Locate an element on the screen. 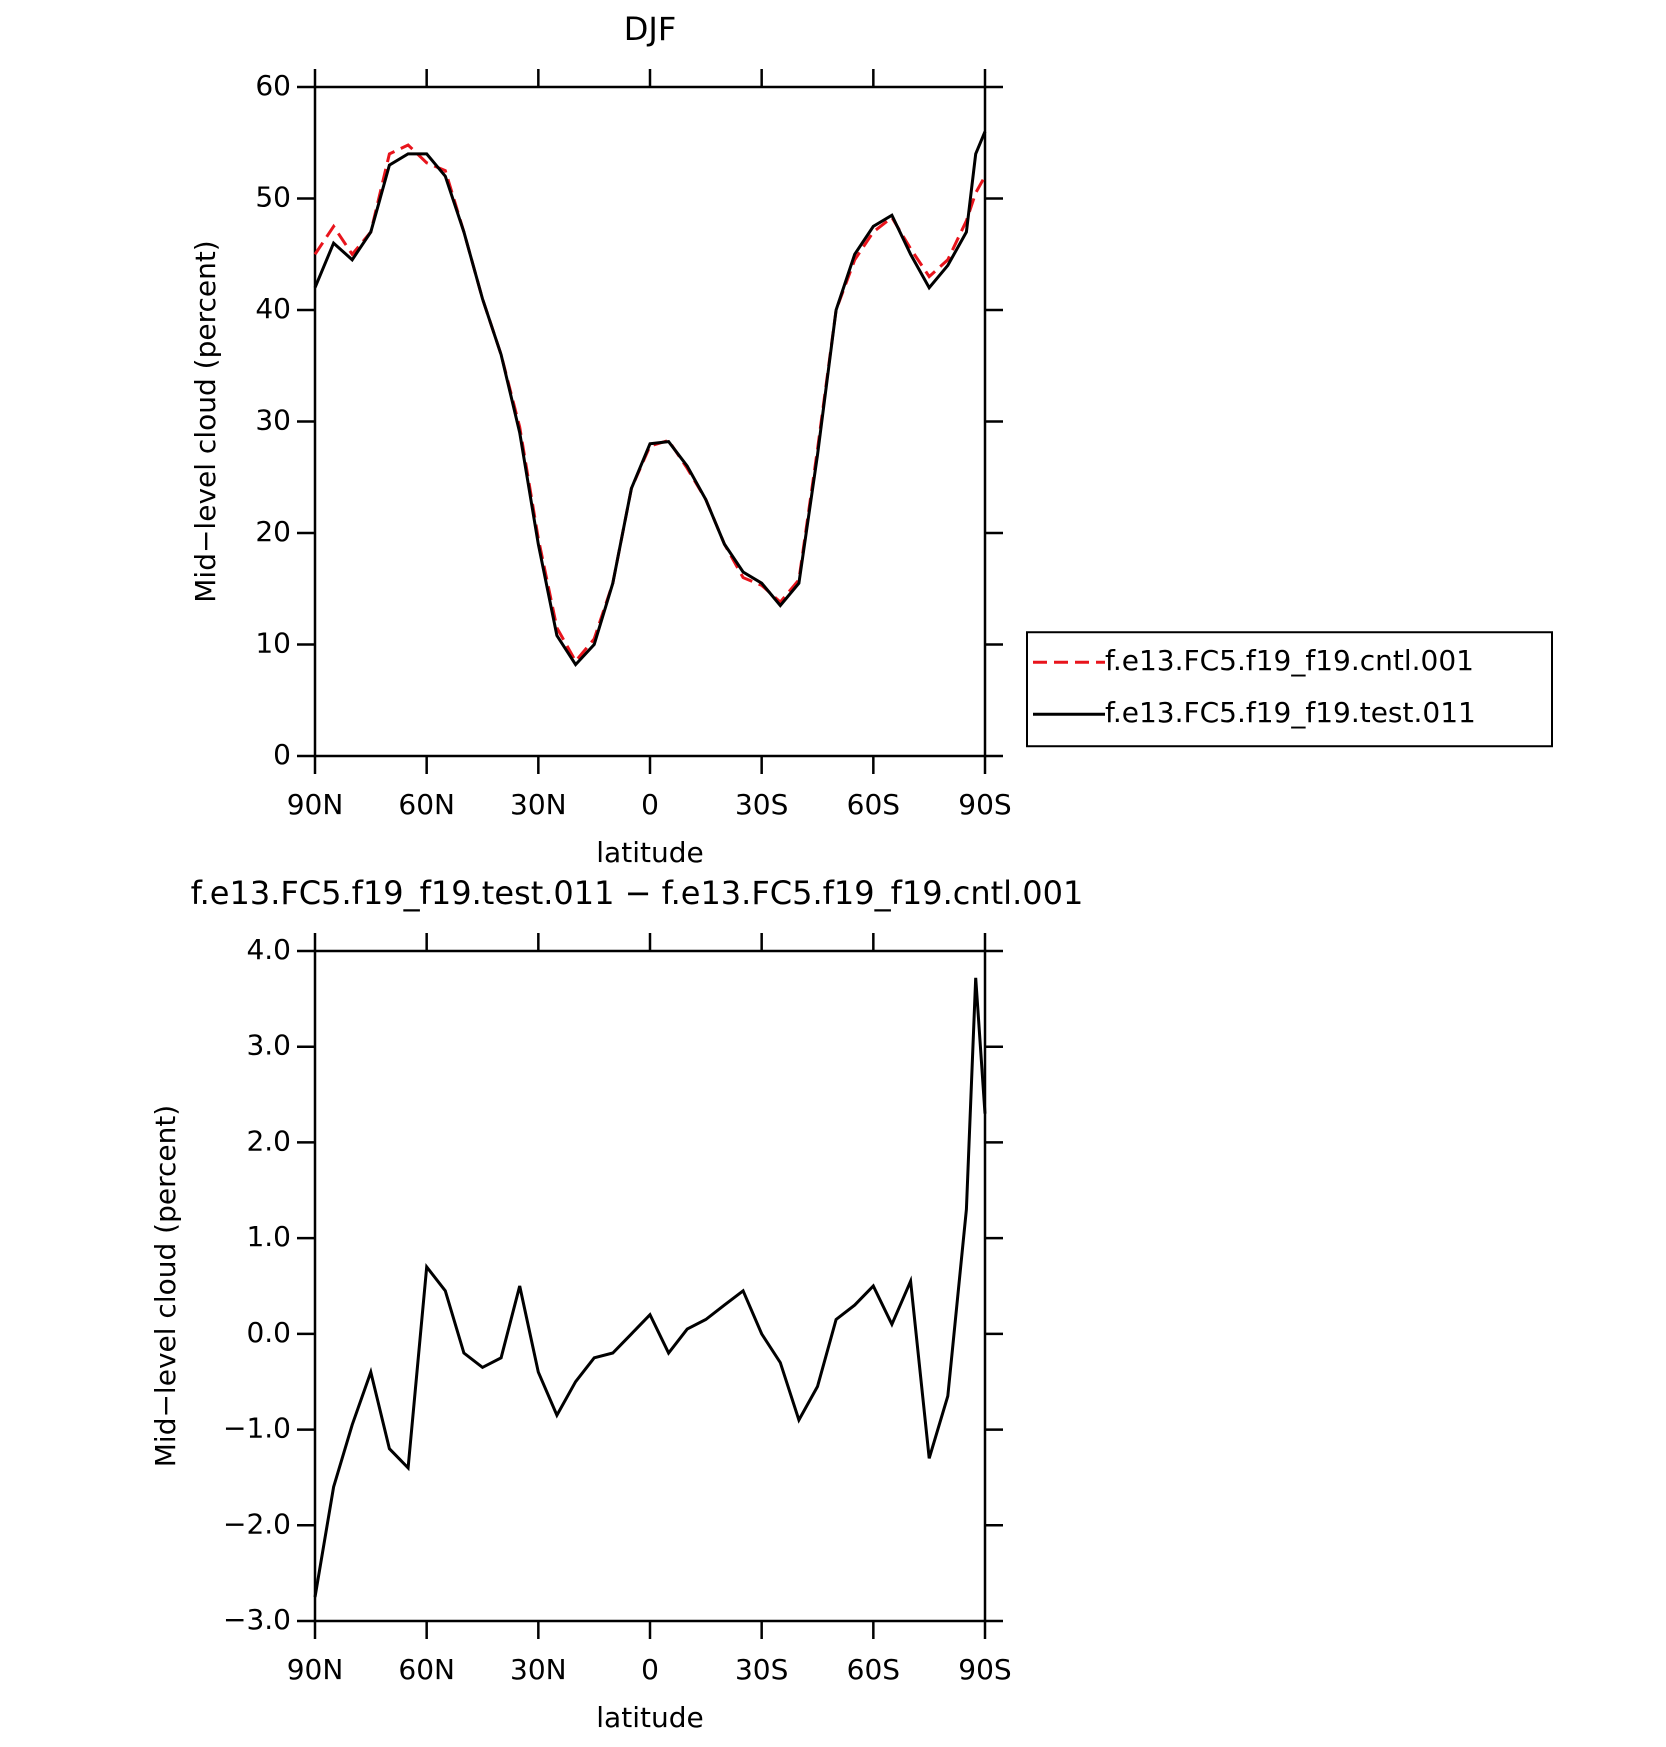 The width and height of the screenshot is (1666, 1747). y-tick-label: 10 is located at coordinates (273, 643).